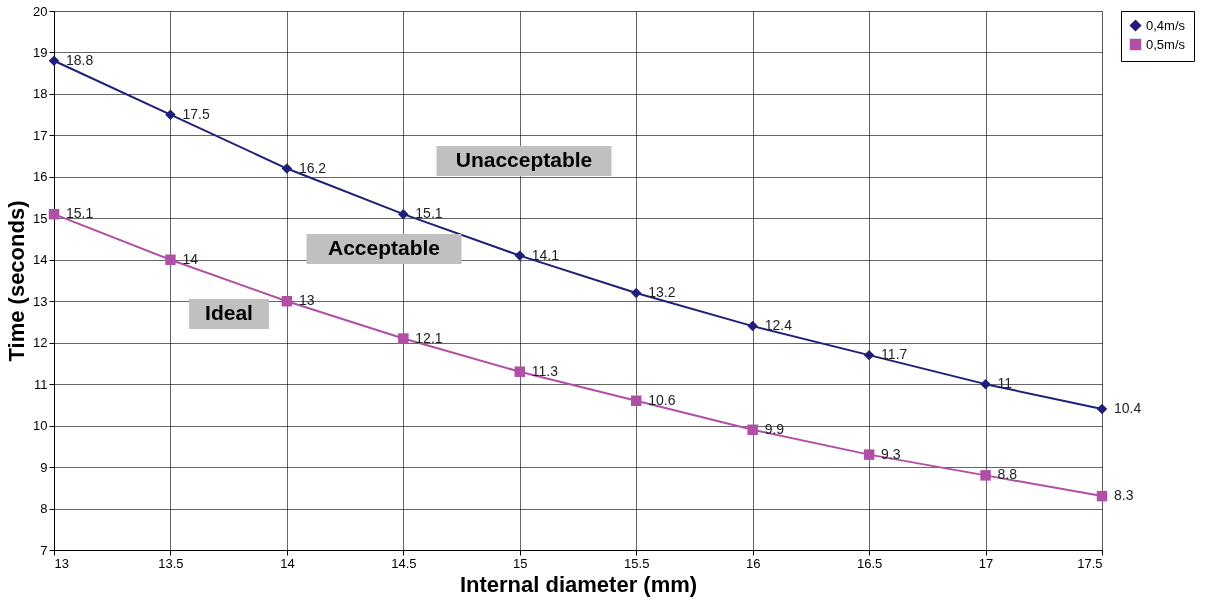 The width and height of the screenshot is (1214, 610). What do you see at coordinates (229, 312) in the screenshot?
I see `annotation: Ideal` at bounding box center [229, 312].